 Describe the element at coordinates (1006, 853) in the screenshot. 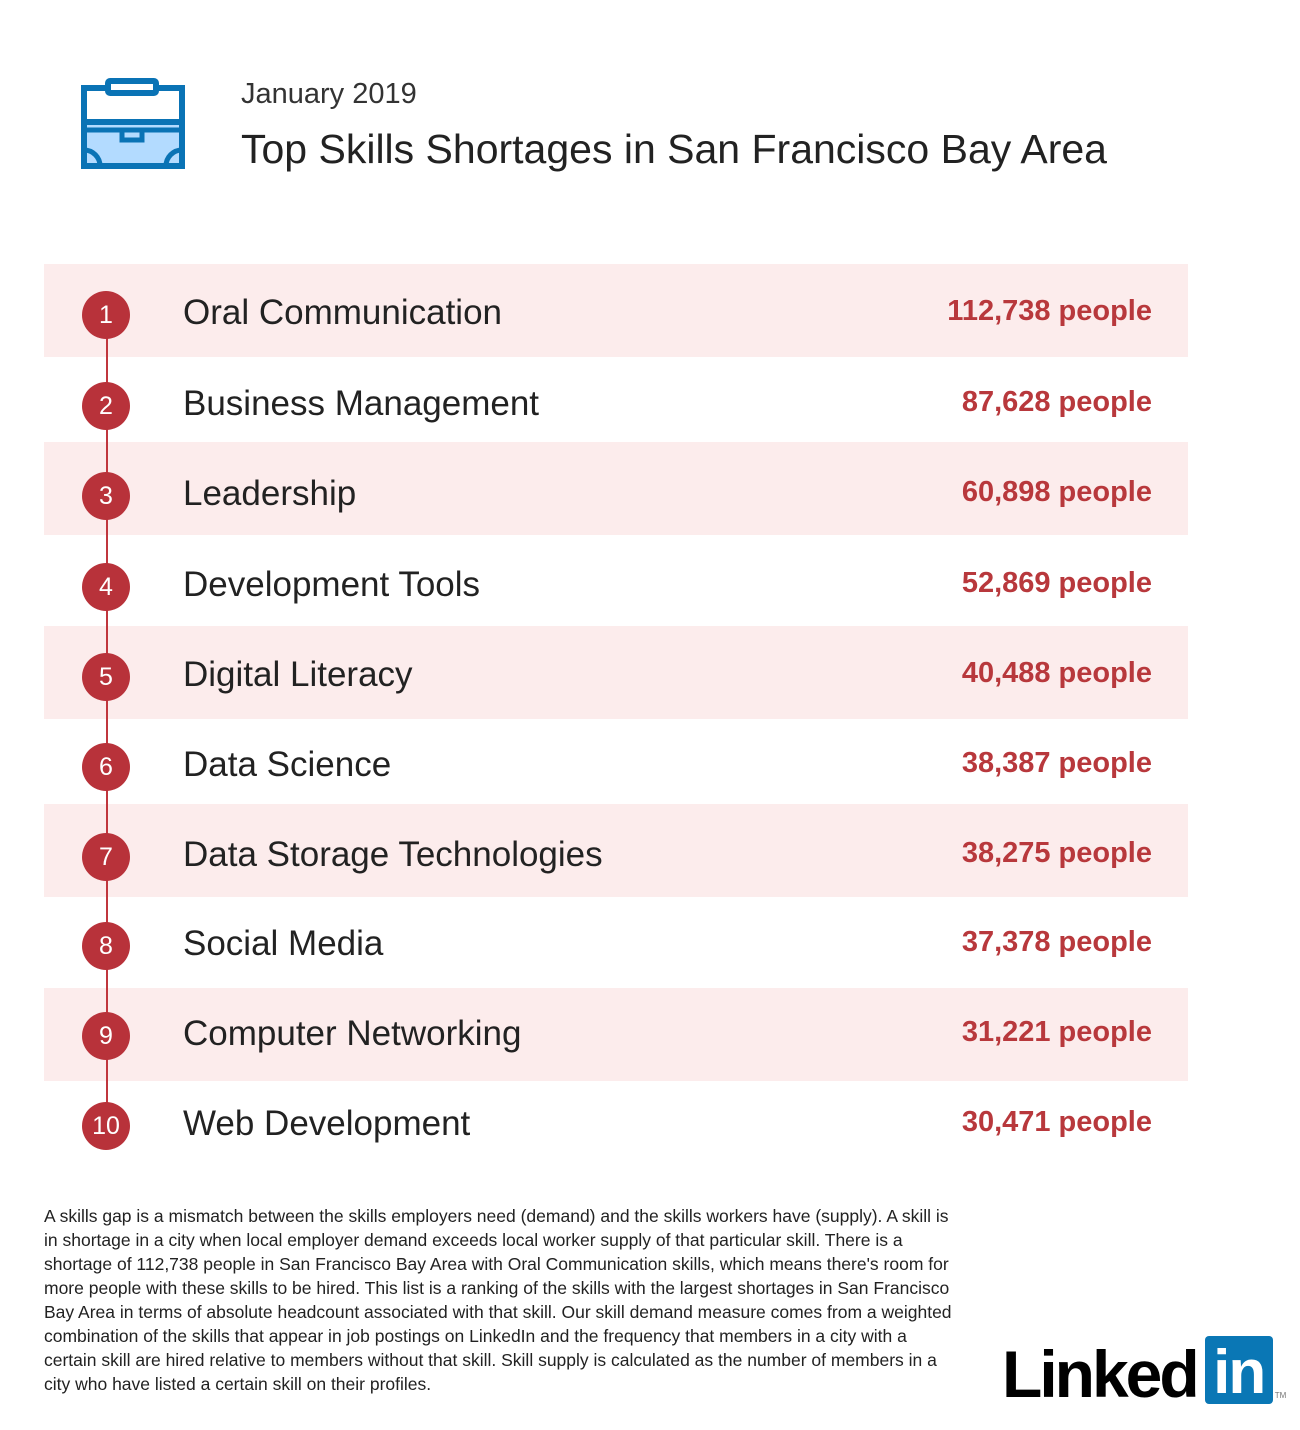

I see `count-value: 38,275` at that location.